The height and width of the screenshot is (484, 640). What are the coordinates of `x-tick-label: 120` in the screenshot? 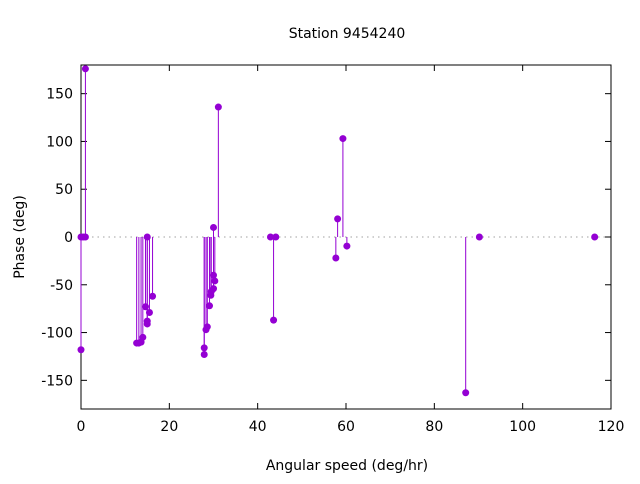 It's located at (611, 427).